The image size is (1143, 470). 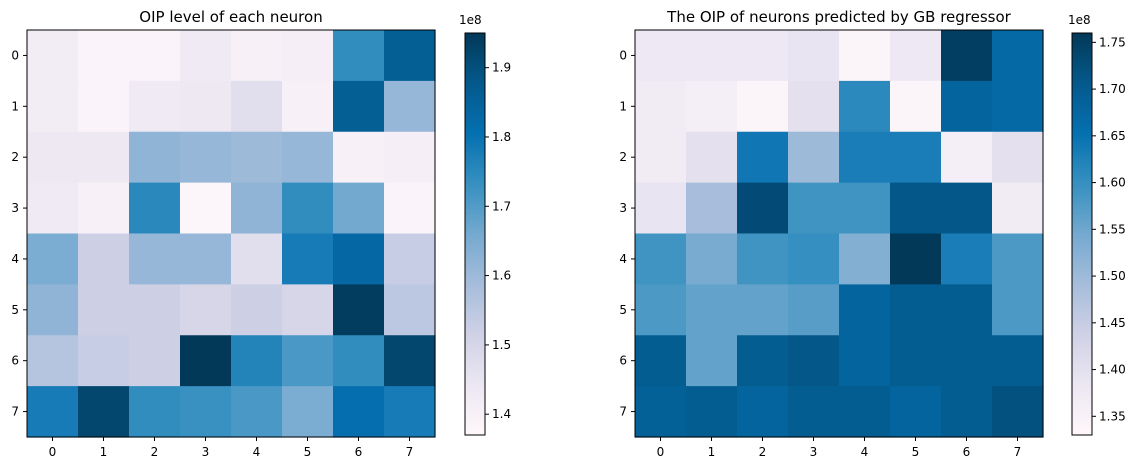 What do you see at coordinates (498, 241) in the screenshot?
I see `colorbar-ticks-1: 1.4 1.5 1.6 1.7 1.8 1.9` at bounding box center [498, 241].